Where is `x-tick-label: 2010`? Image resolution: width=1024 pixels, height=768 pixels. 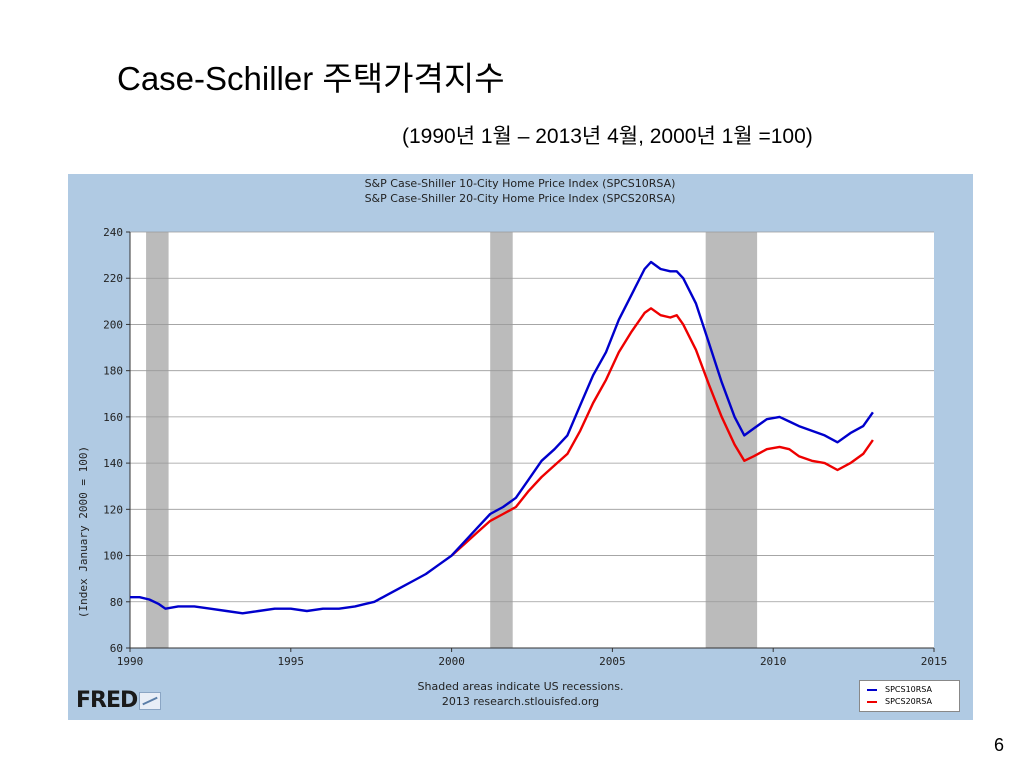 x-tick-label: 2010 is located at coordinates (773, 661).